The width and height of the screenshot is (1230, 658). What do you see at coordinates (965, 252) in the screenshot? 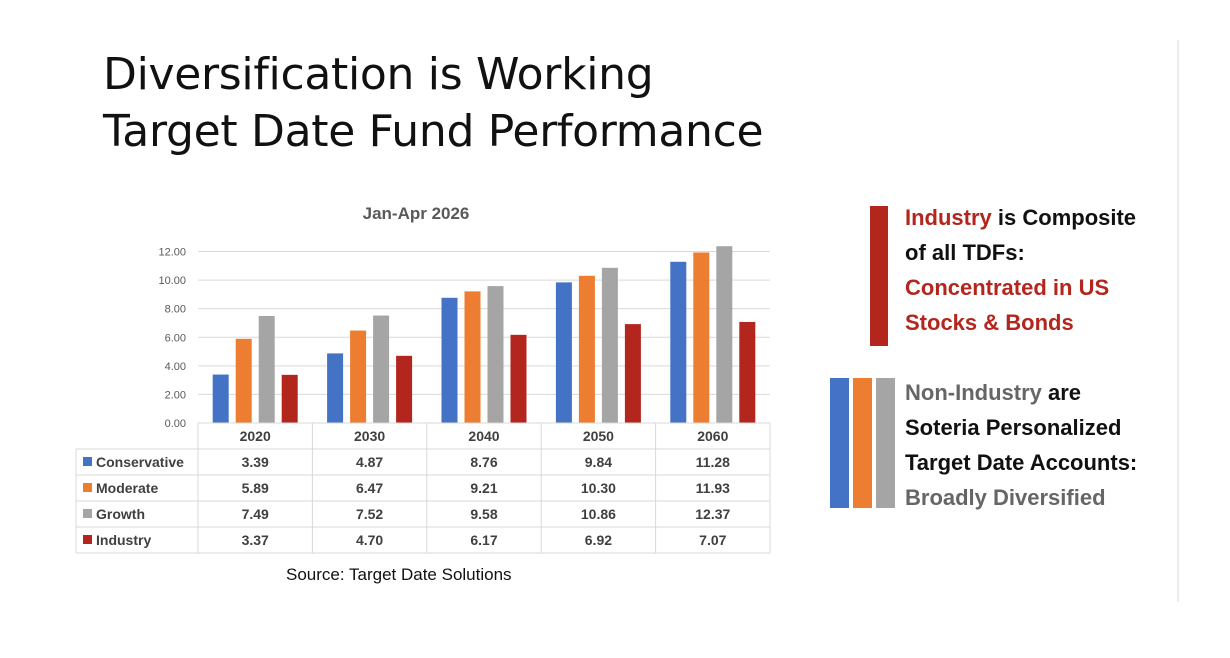
I see `industry-callout-line-2: of all TDFs:` at bounding box center [965, 252].